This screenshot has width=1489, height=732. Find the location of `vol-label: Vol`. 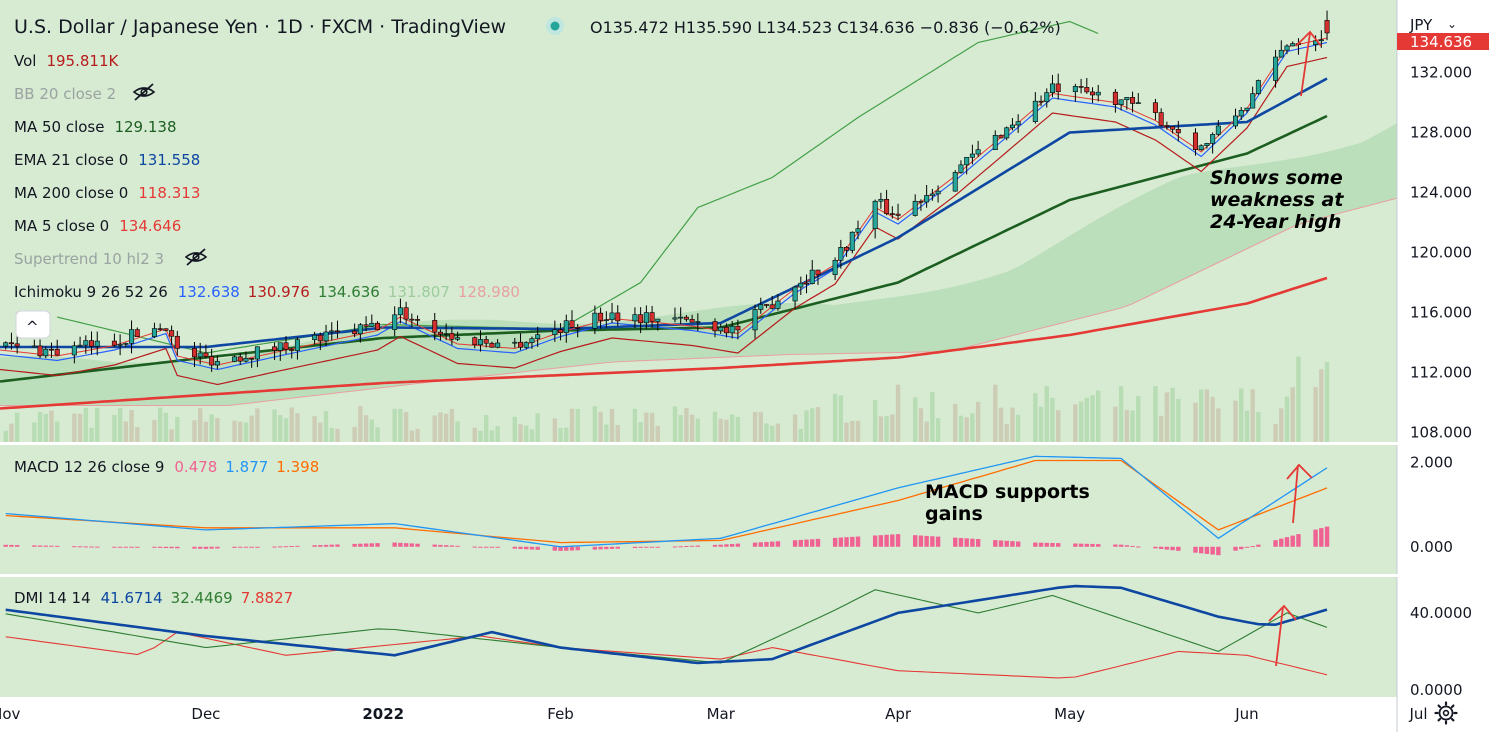

vol-label: Vol is located at coordinates (25, 61).